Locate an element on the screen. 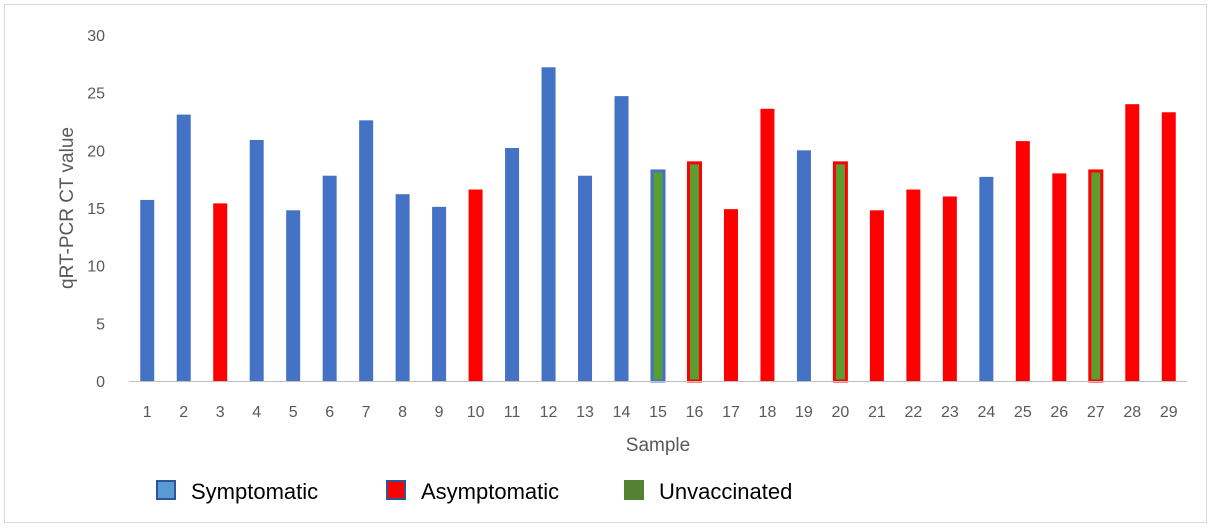  y-axis-ticks: 0 5 10 15 20 25 30 is located at coordinates (96, 209).